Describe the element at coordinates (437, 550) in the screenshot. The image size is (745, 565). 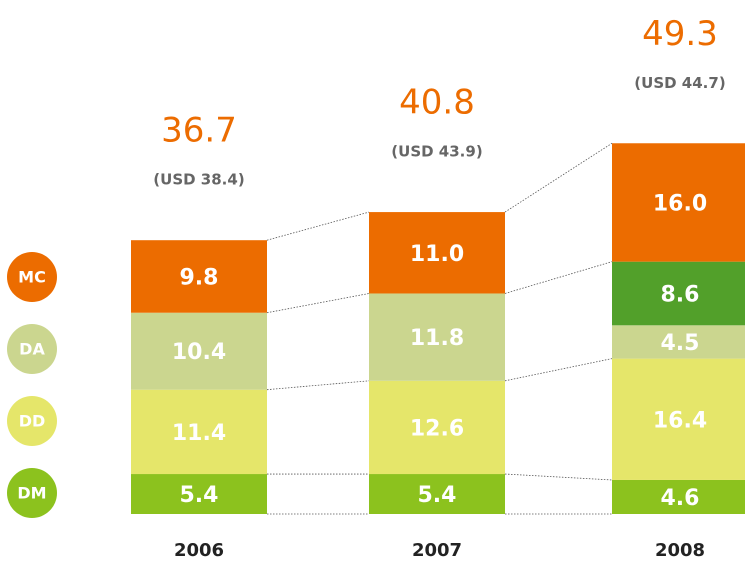
I see `year-label: 2007` at that location.